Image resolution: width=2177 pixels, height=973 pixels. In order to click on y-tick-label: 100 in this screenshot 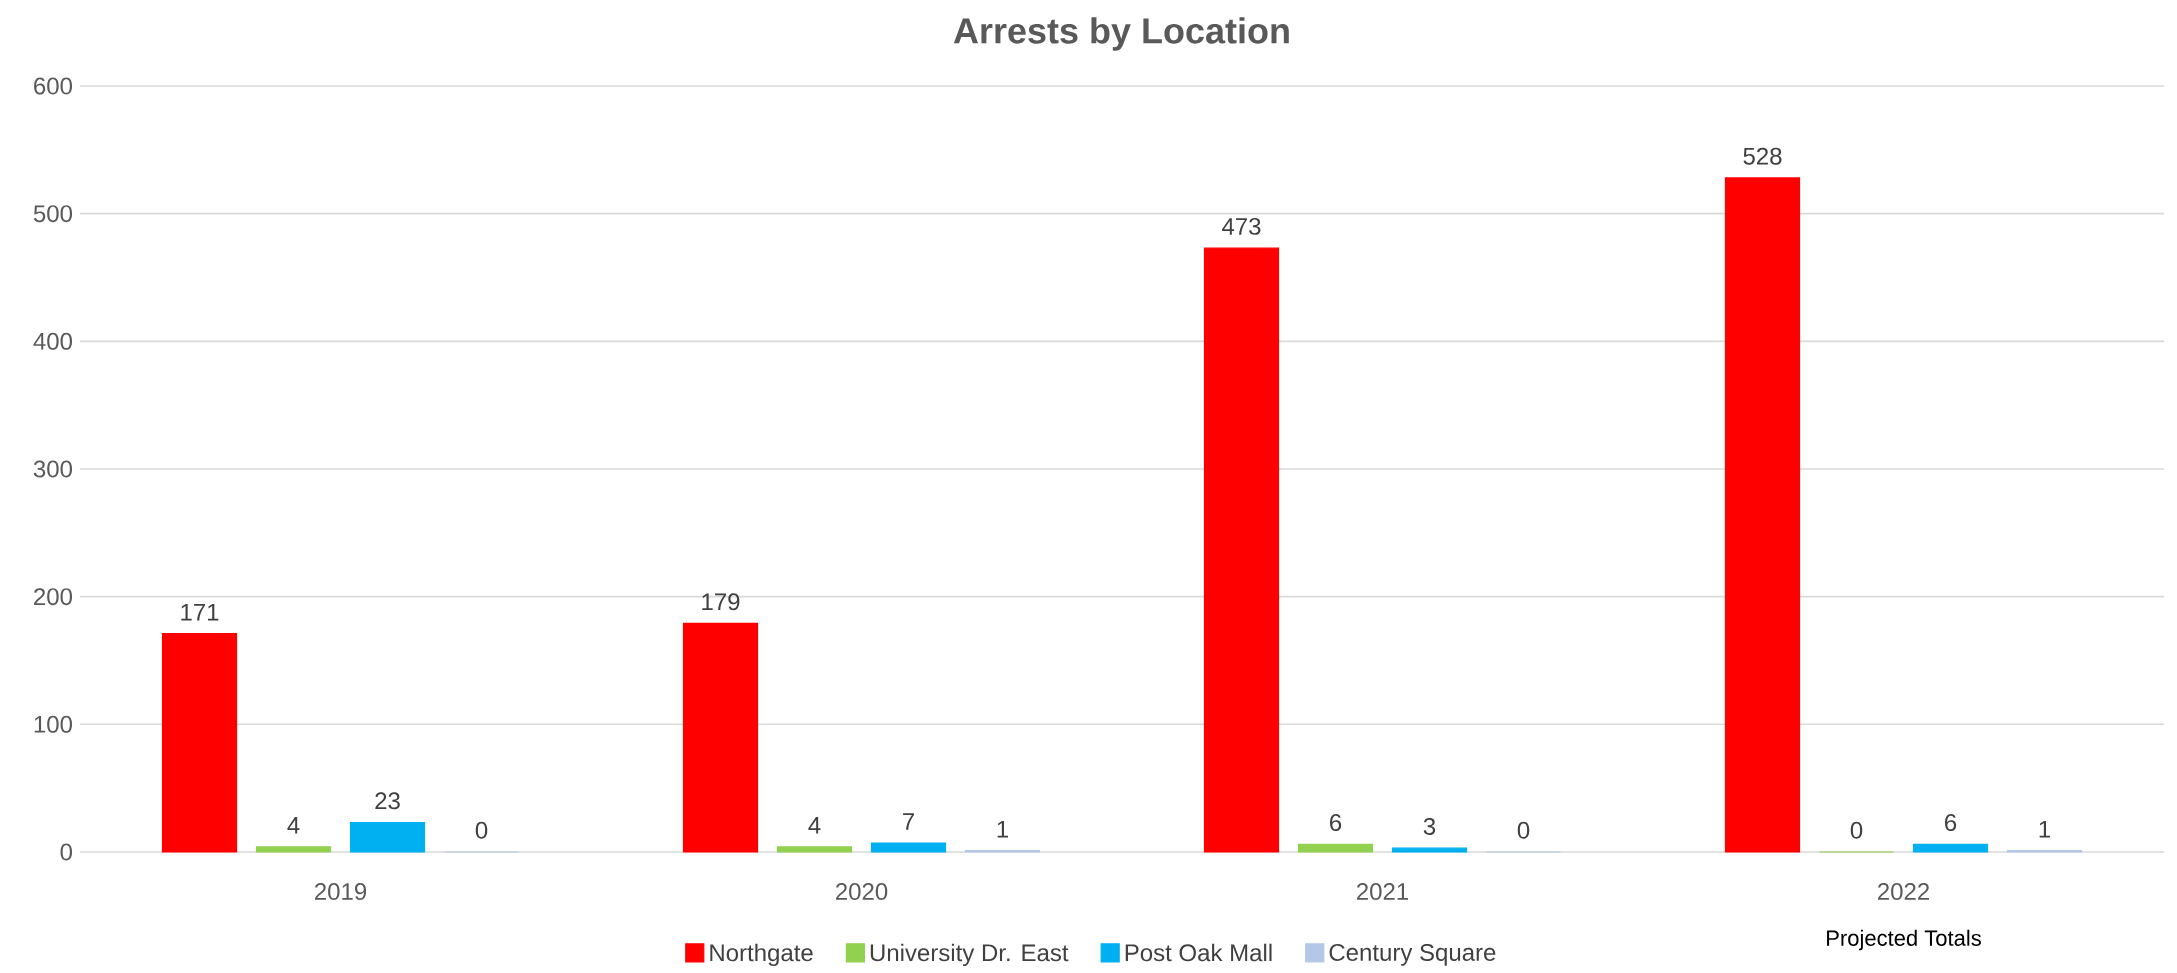, I will do `click(53, 724)`.